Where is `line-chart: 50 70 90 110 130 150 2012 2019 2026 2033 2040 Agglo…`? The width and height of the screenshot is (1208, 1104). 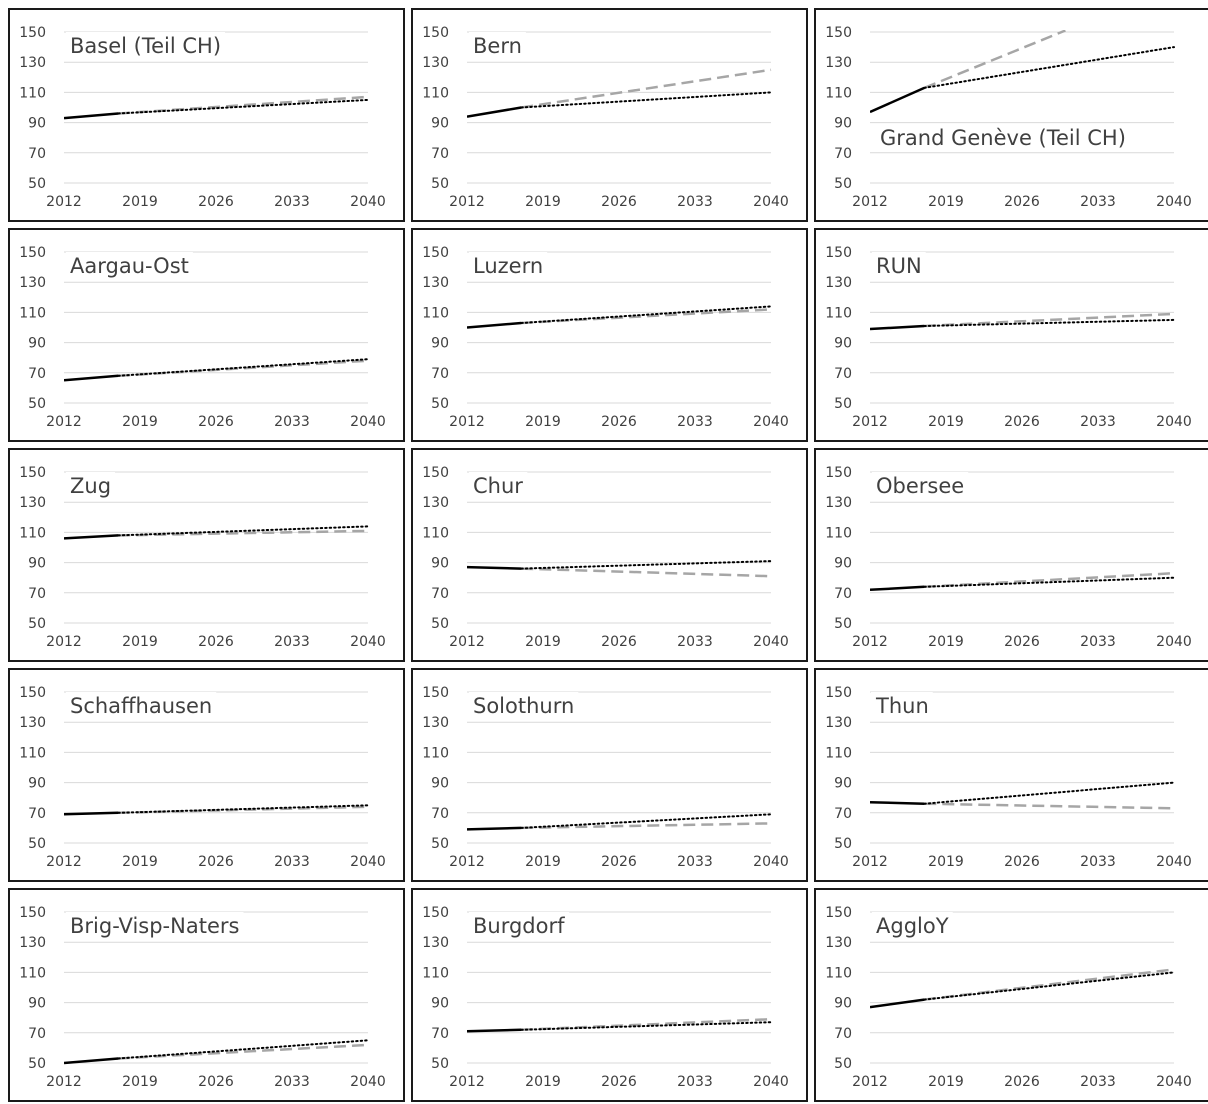 line-chart: 50 70 90 110 130 150 2012 2019 2026 2033 2040 Agglo… is located at coordinates (1008, 997).